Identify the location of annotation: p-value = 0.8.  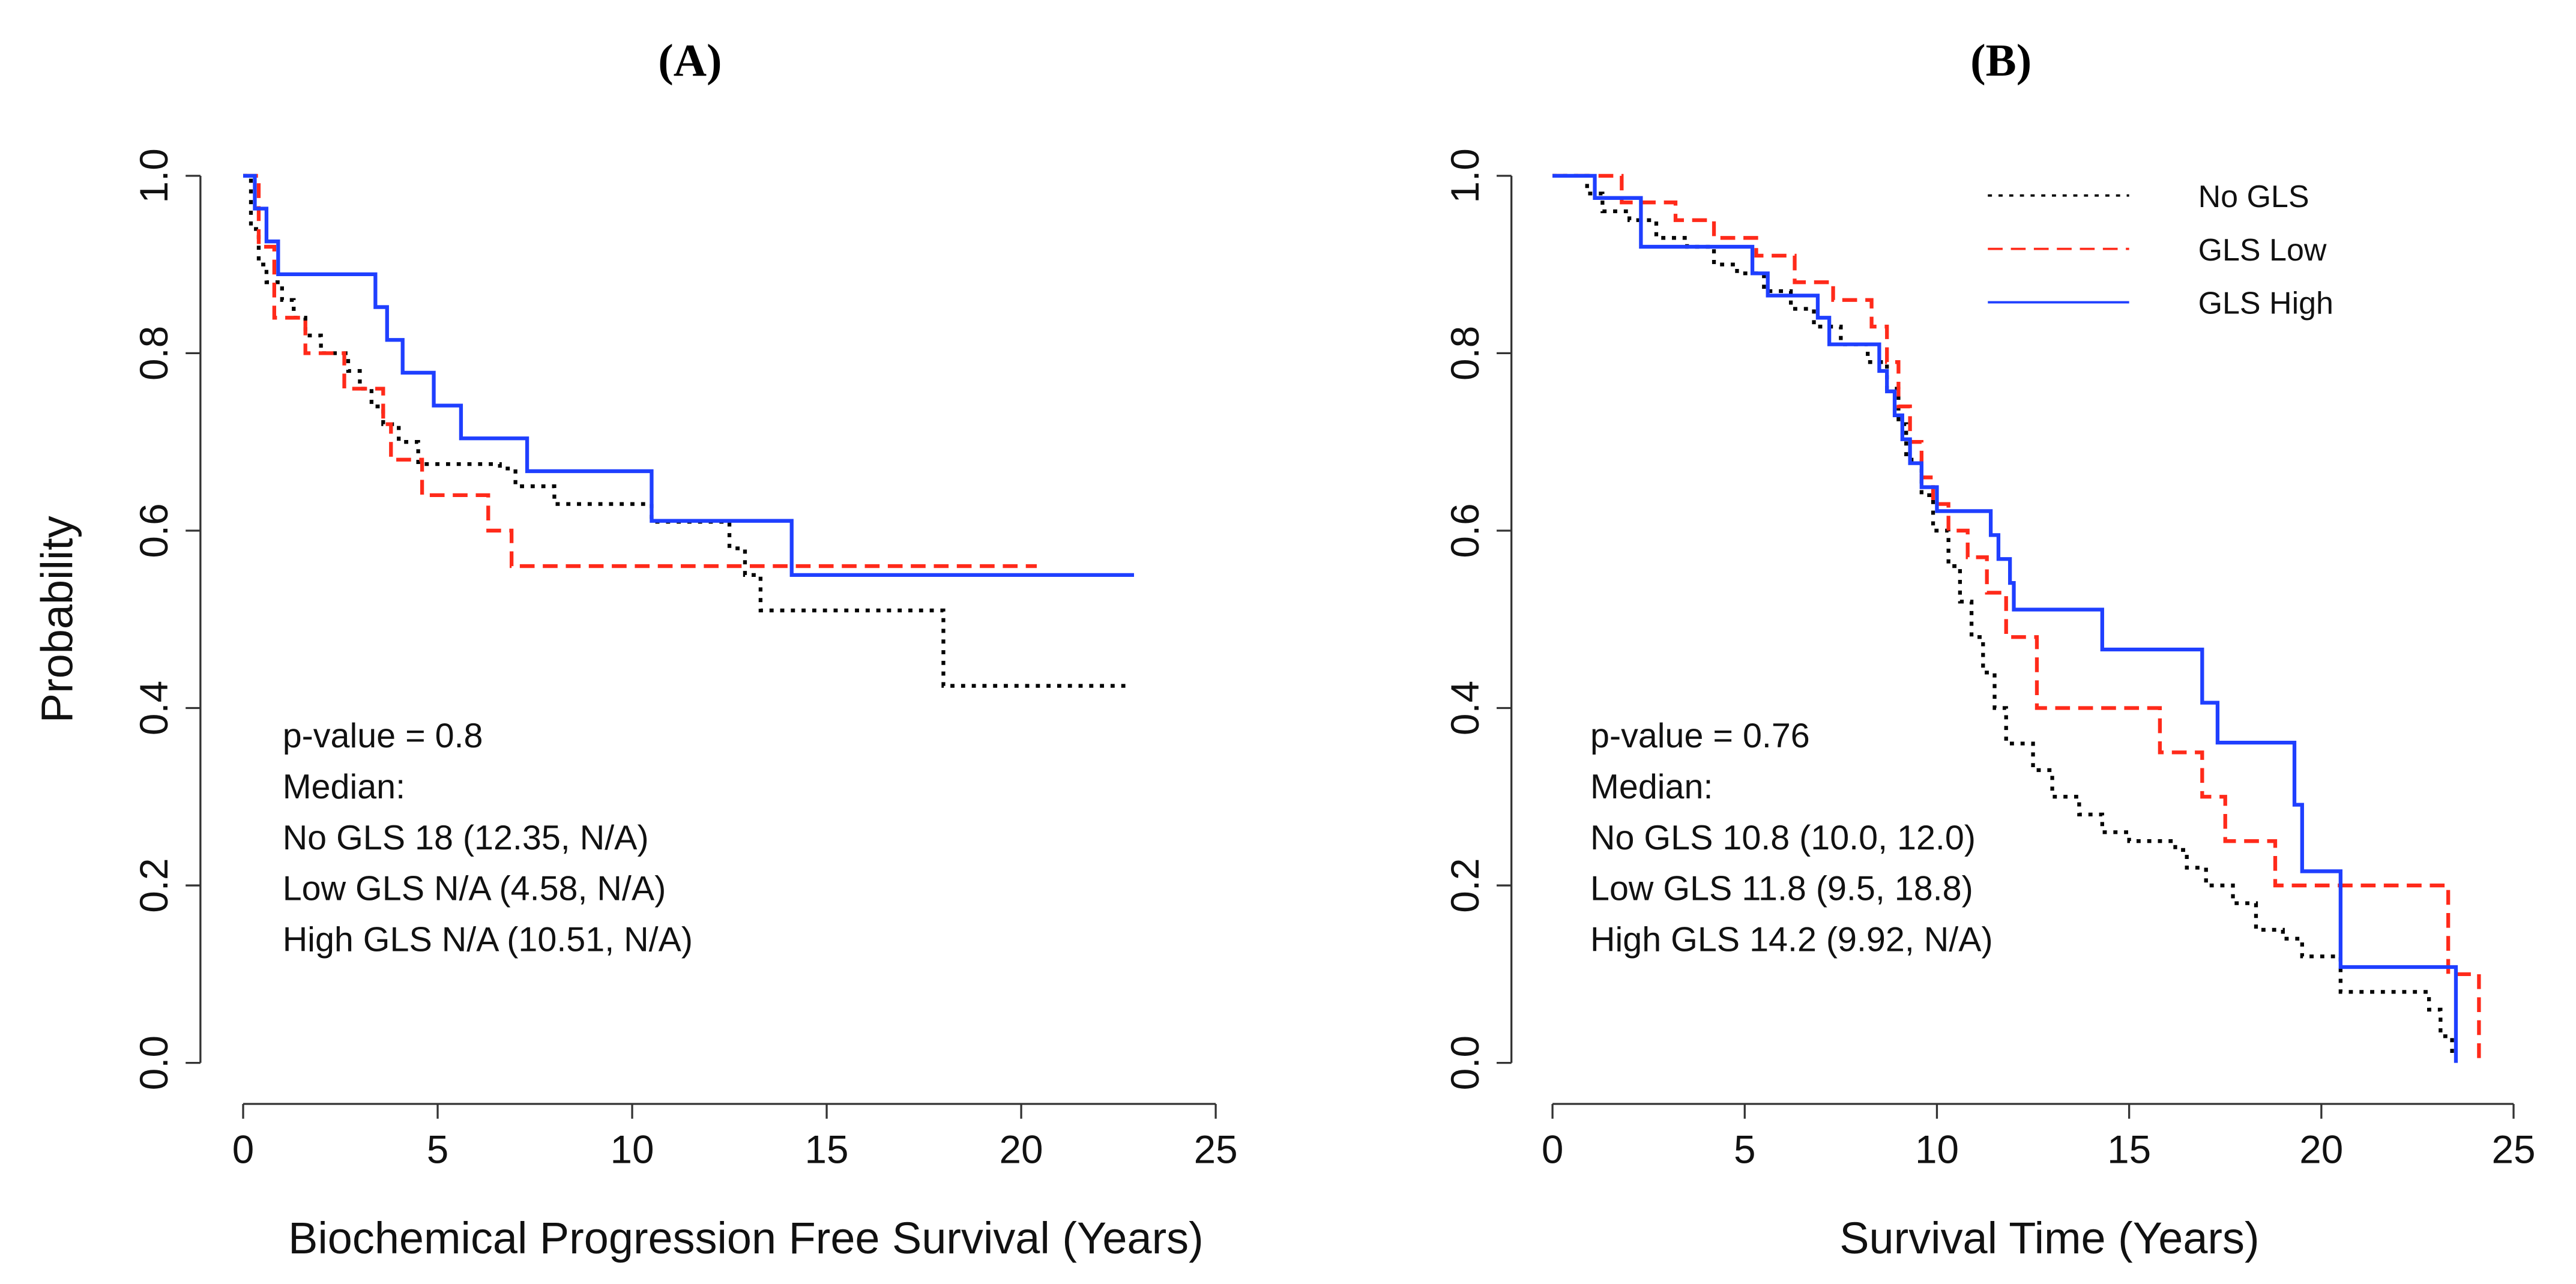
(383, 736).